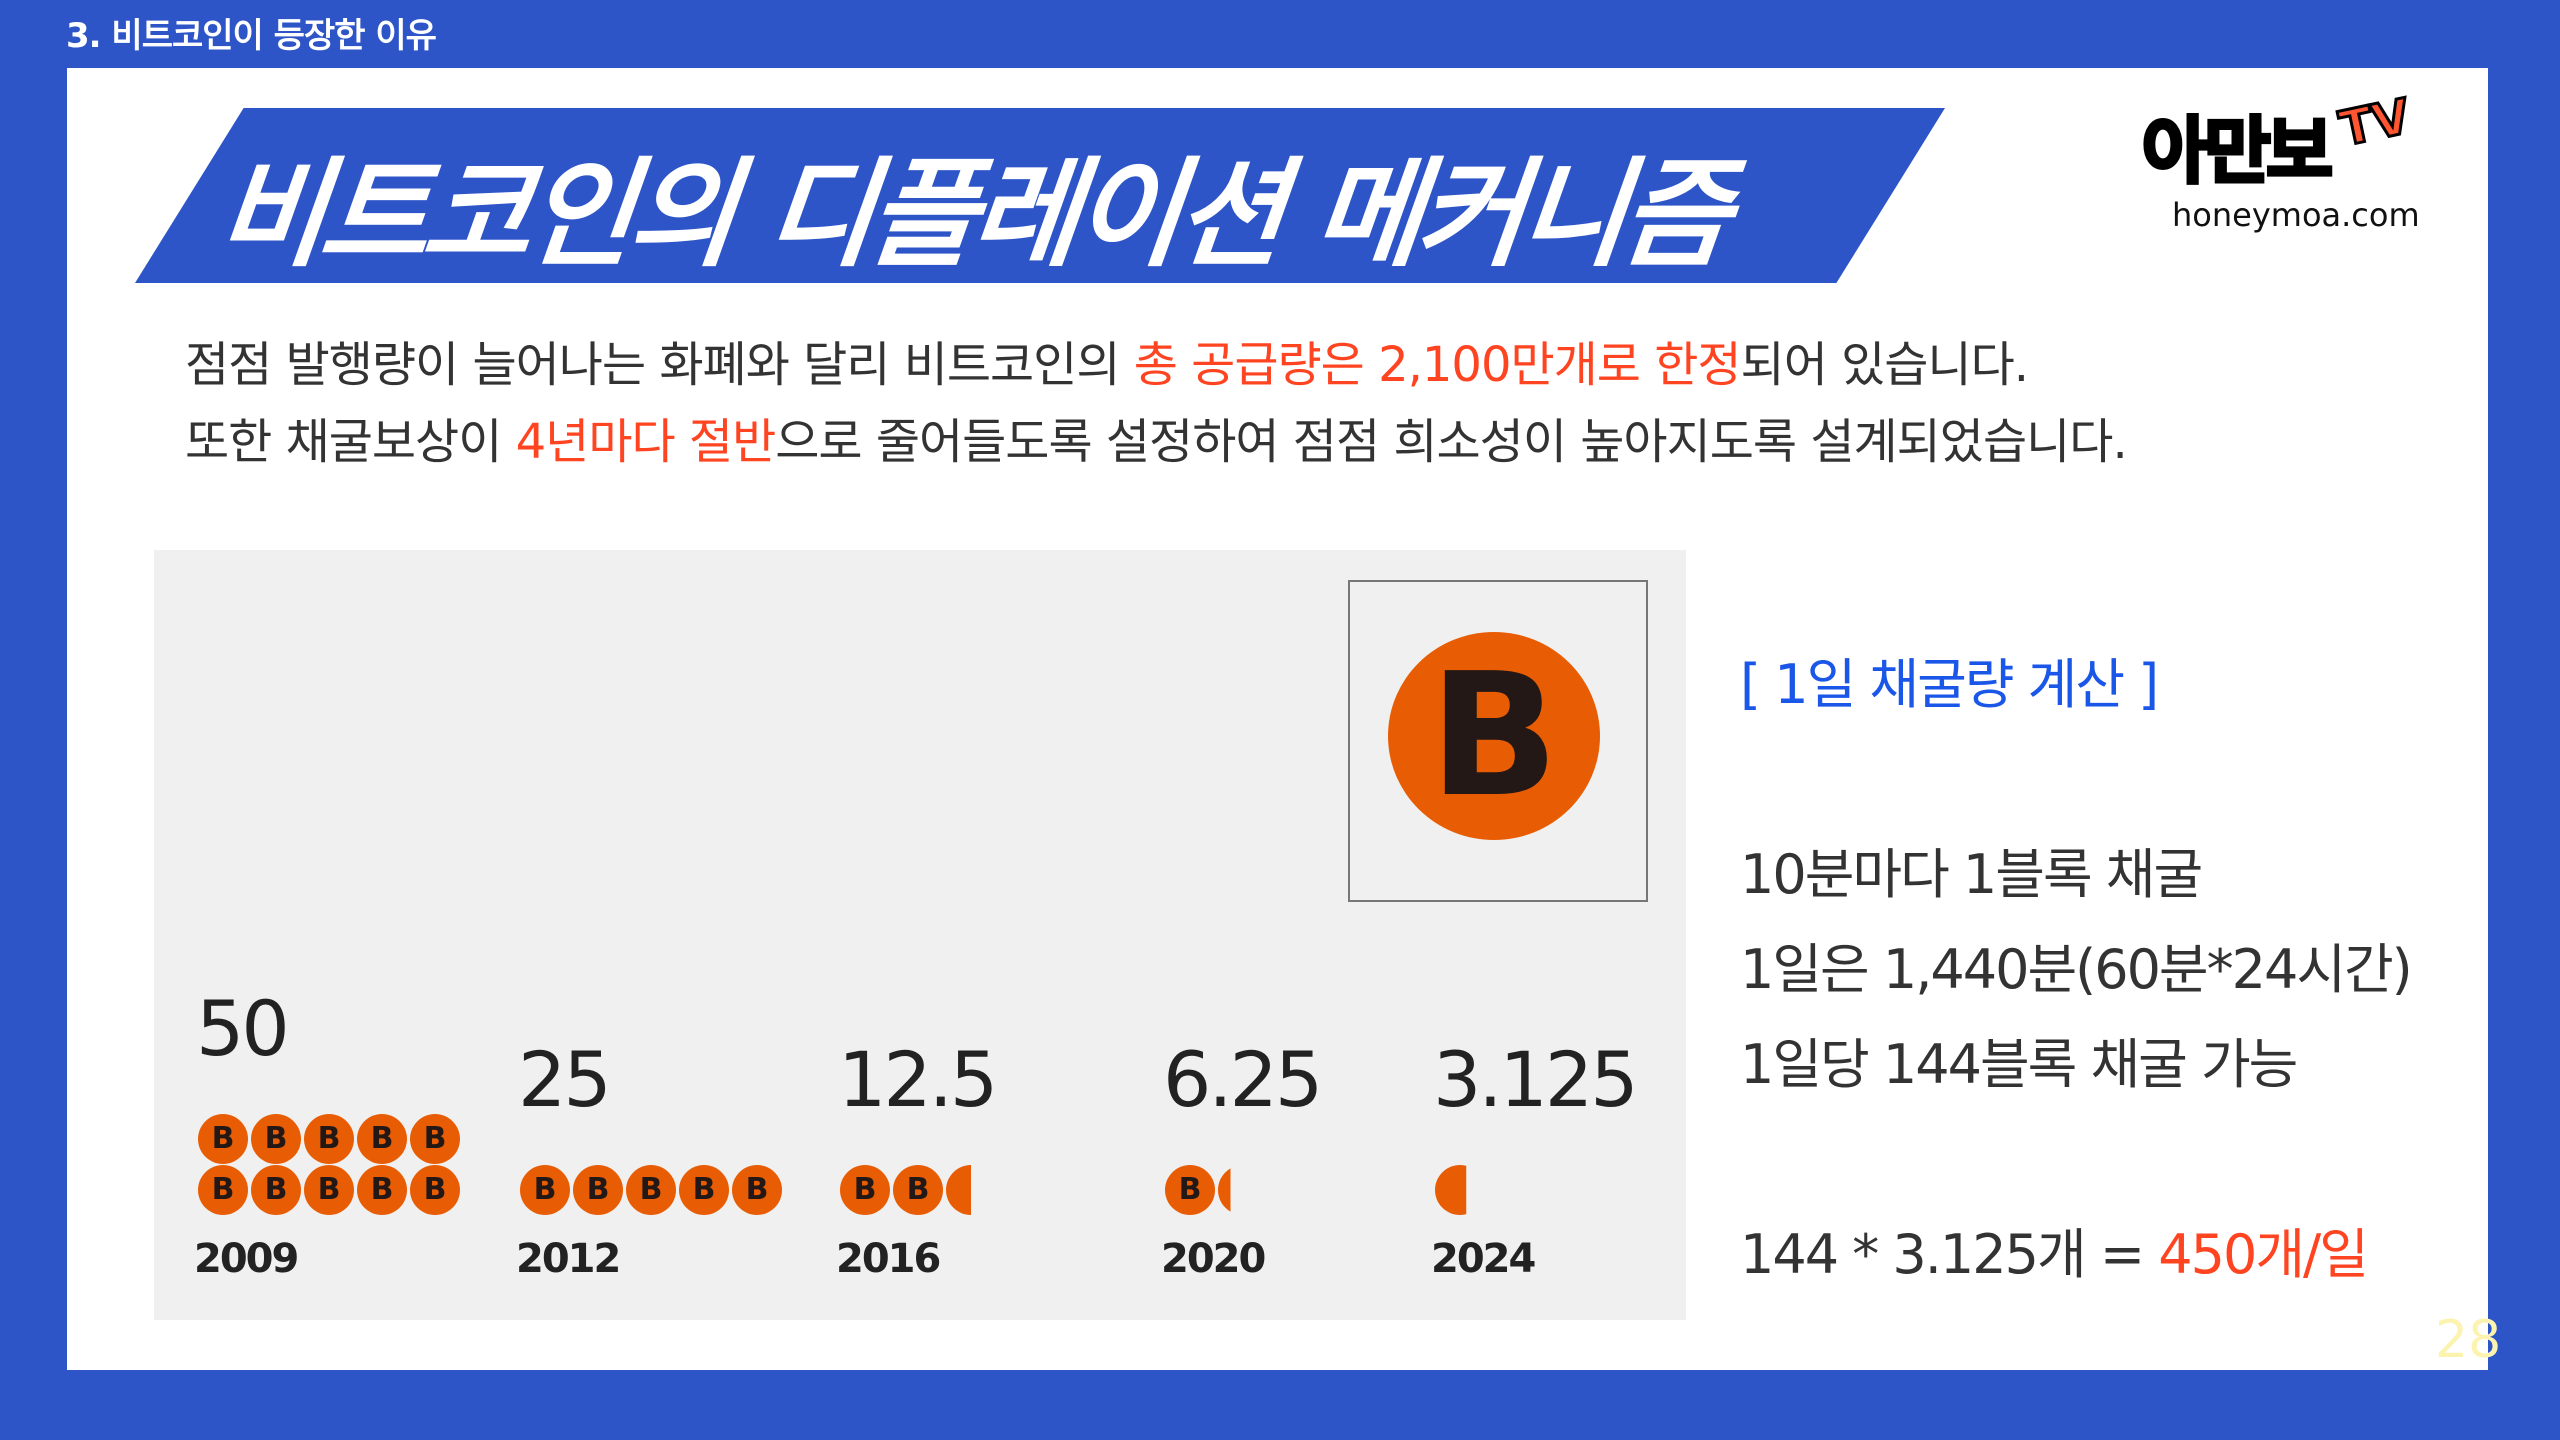  Describe the element at coordinates (1949, 1254) in the screenshot. I see `formula-text: 144 * 3.125개 =` at that location.